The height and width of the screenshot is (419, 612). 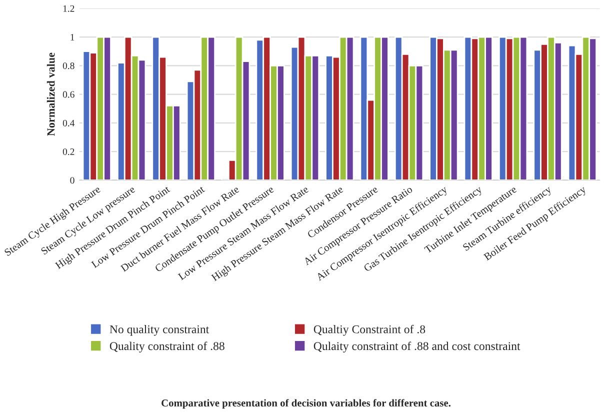 I want to click on y-tick-label: 0.8, so click(x=68, y=66).